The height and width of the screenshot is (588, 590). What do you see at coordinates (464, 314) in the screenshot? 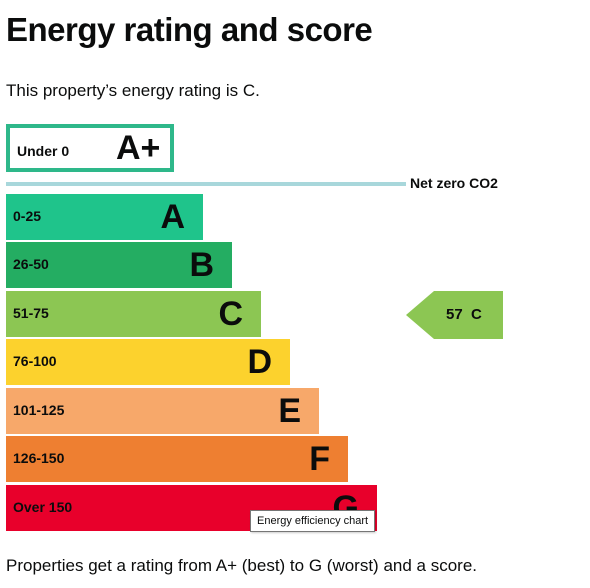
I see `current-score-text: 57 C` at bounding box center [464, 314].